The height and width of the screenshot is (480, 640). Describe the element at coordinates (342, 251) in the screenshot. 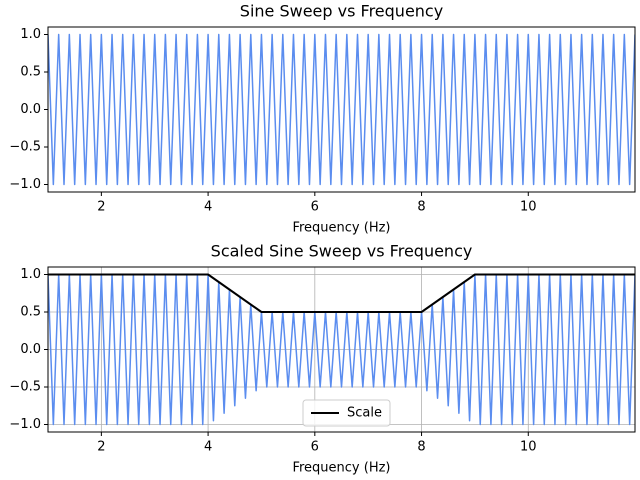

I see `subplot-title: Scaled Sine Sweep vs Frequency` at that location.